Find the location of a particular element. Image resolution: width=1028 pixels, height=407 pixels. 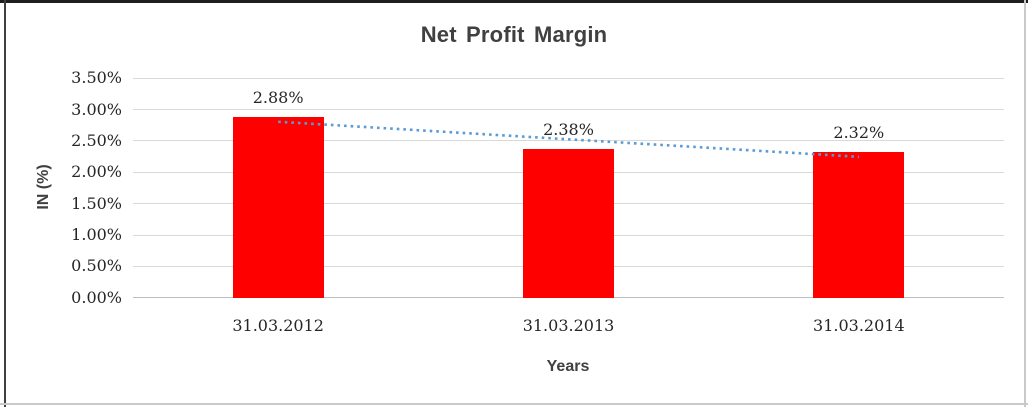

y-tick-label: 3.50% is located at coordinates (96, 78).